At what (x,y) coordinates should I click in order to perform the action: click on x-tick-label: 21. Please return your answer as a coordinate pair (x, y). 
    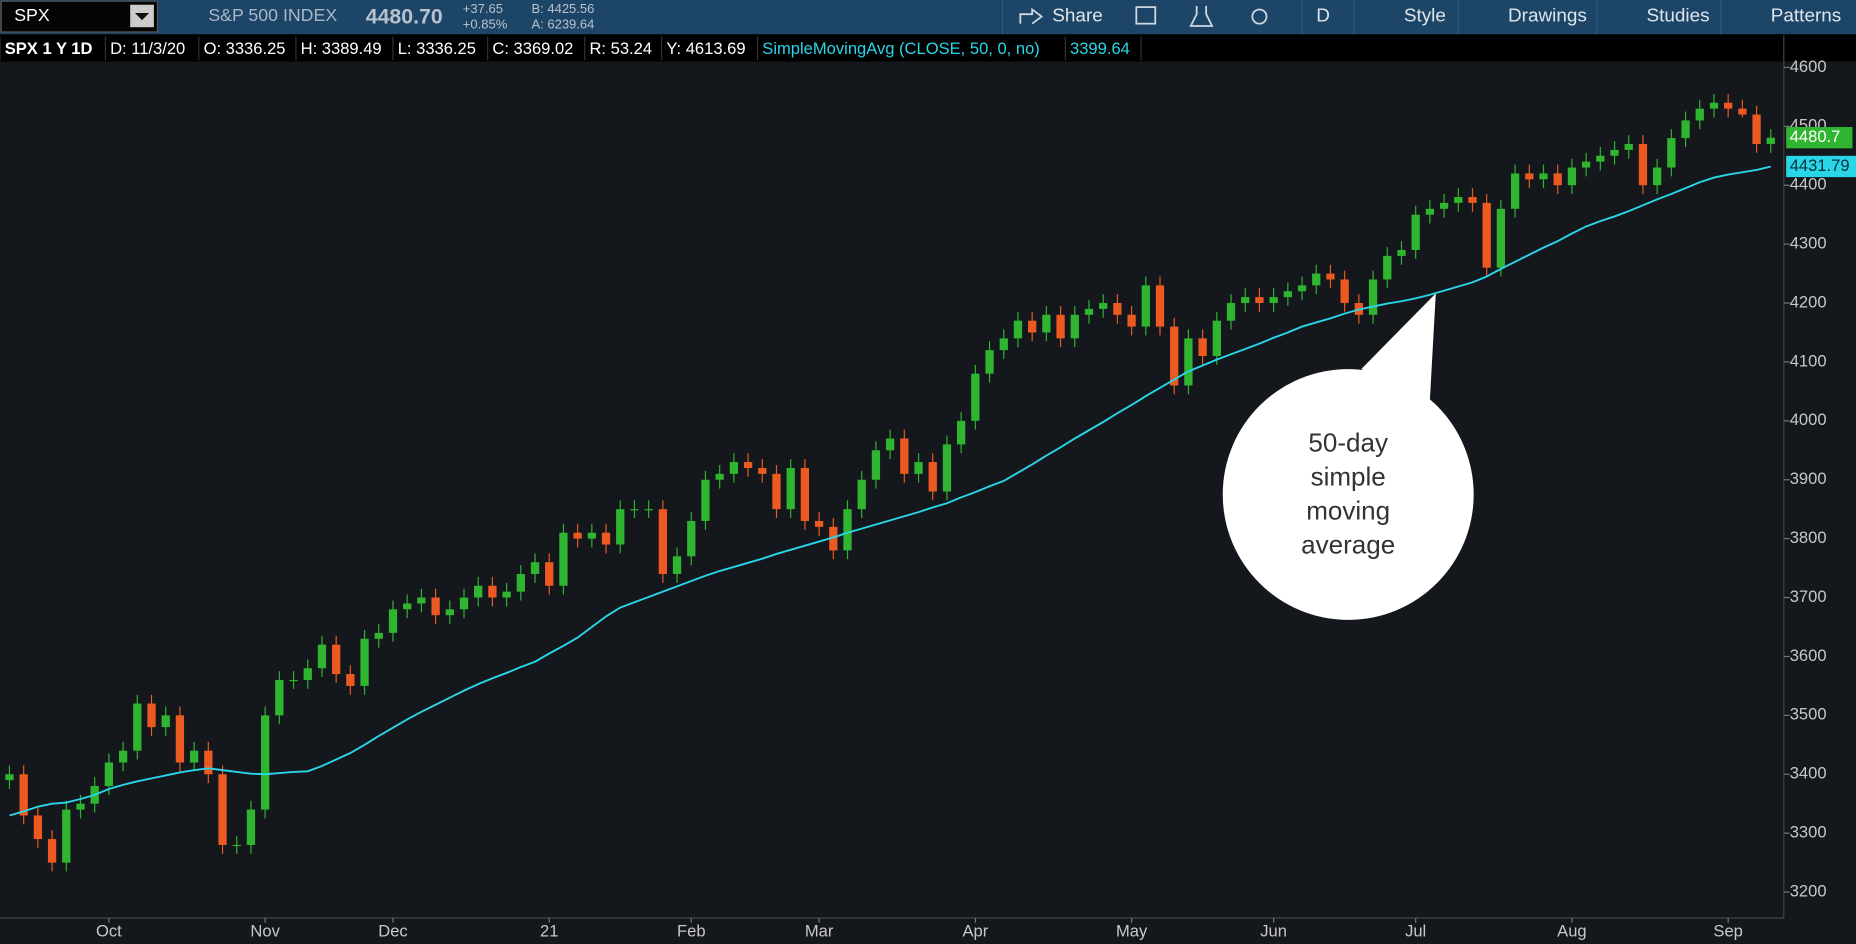
    Looking at the image, I should click on (549, 931).